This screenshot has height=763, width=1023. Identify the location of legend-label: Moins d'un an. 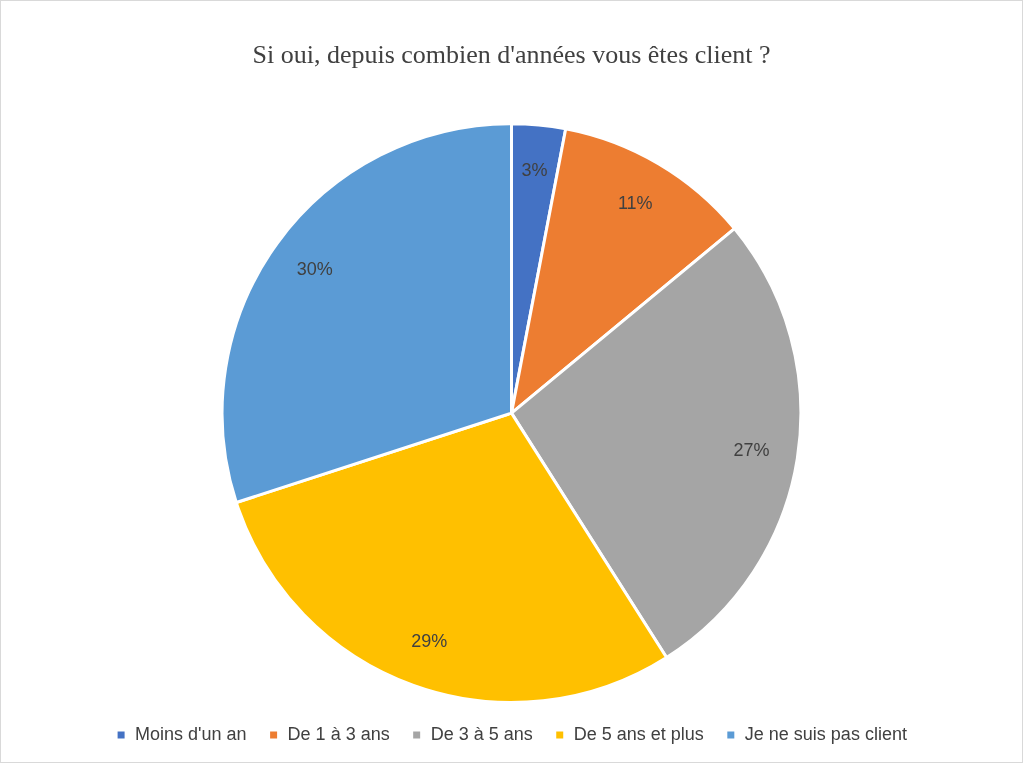
(191, 733).